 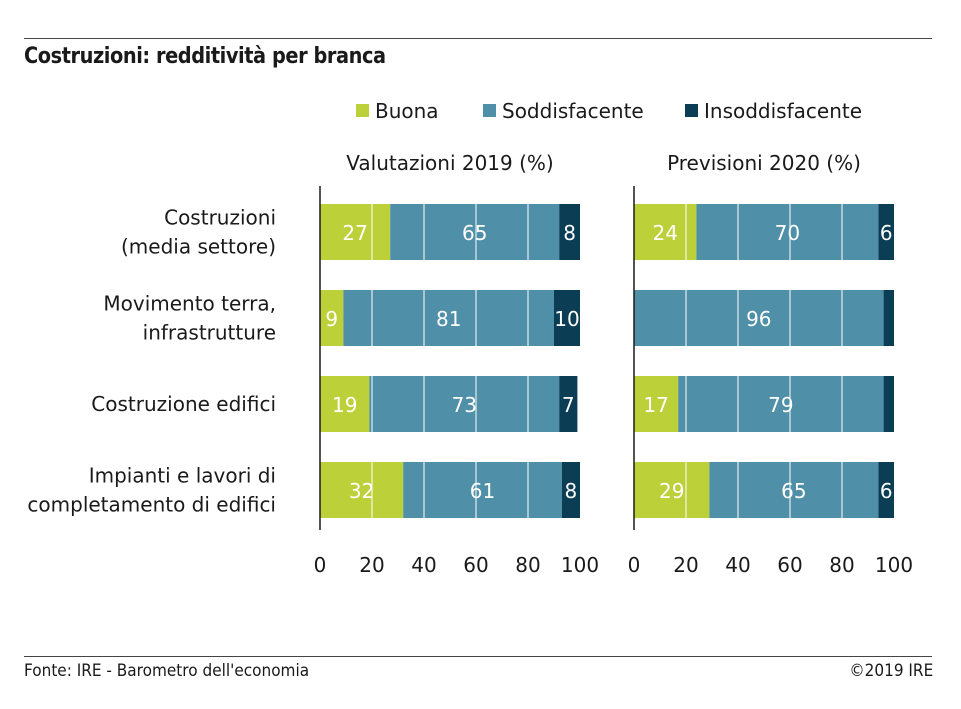 What do you see at coordinates (478, 656) in the screenshot?
I see `bottom-rule` at bounding box center [478, 656].